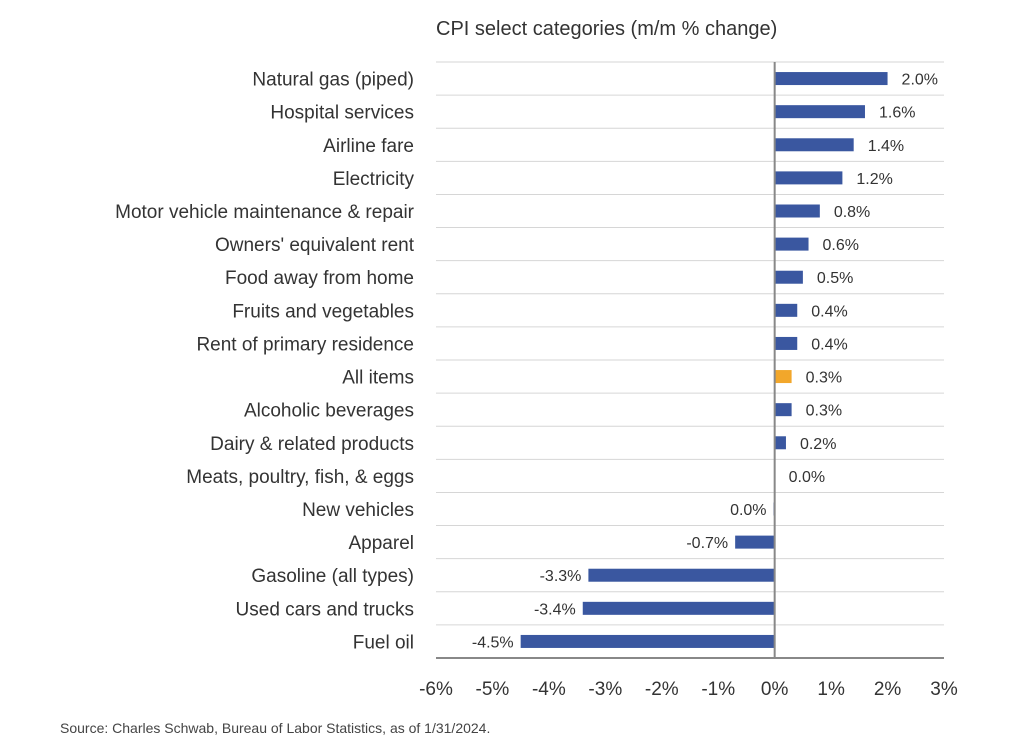  I want to click on category-label: Natural gas (piped), so click(333, 80).